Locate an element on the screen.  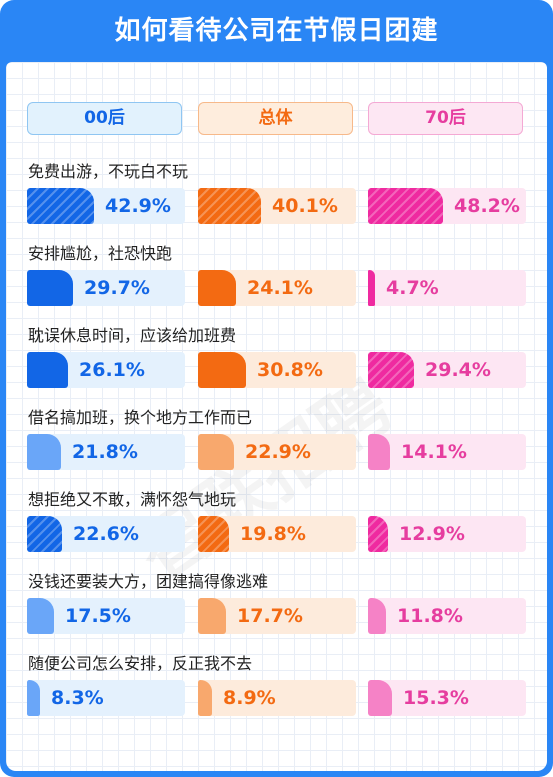
bar-track: 42.9% is located at coordinates (106, 206).